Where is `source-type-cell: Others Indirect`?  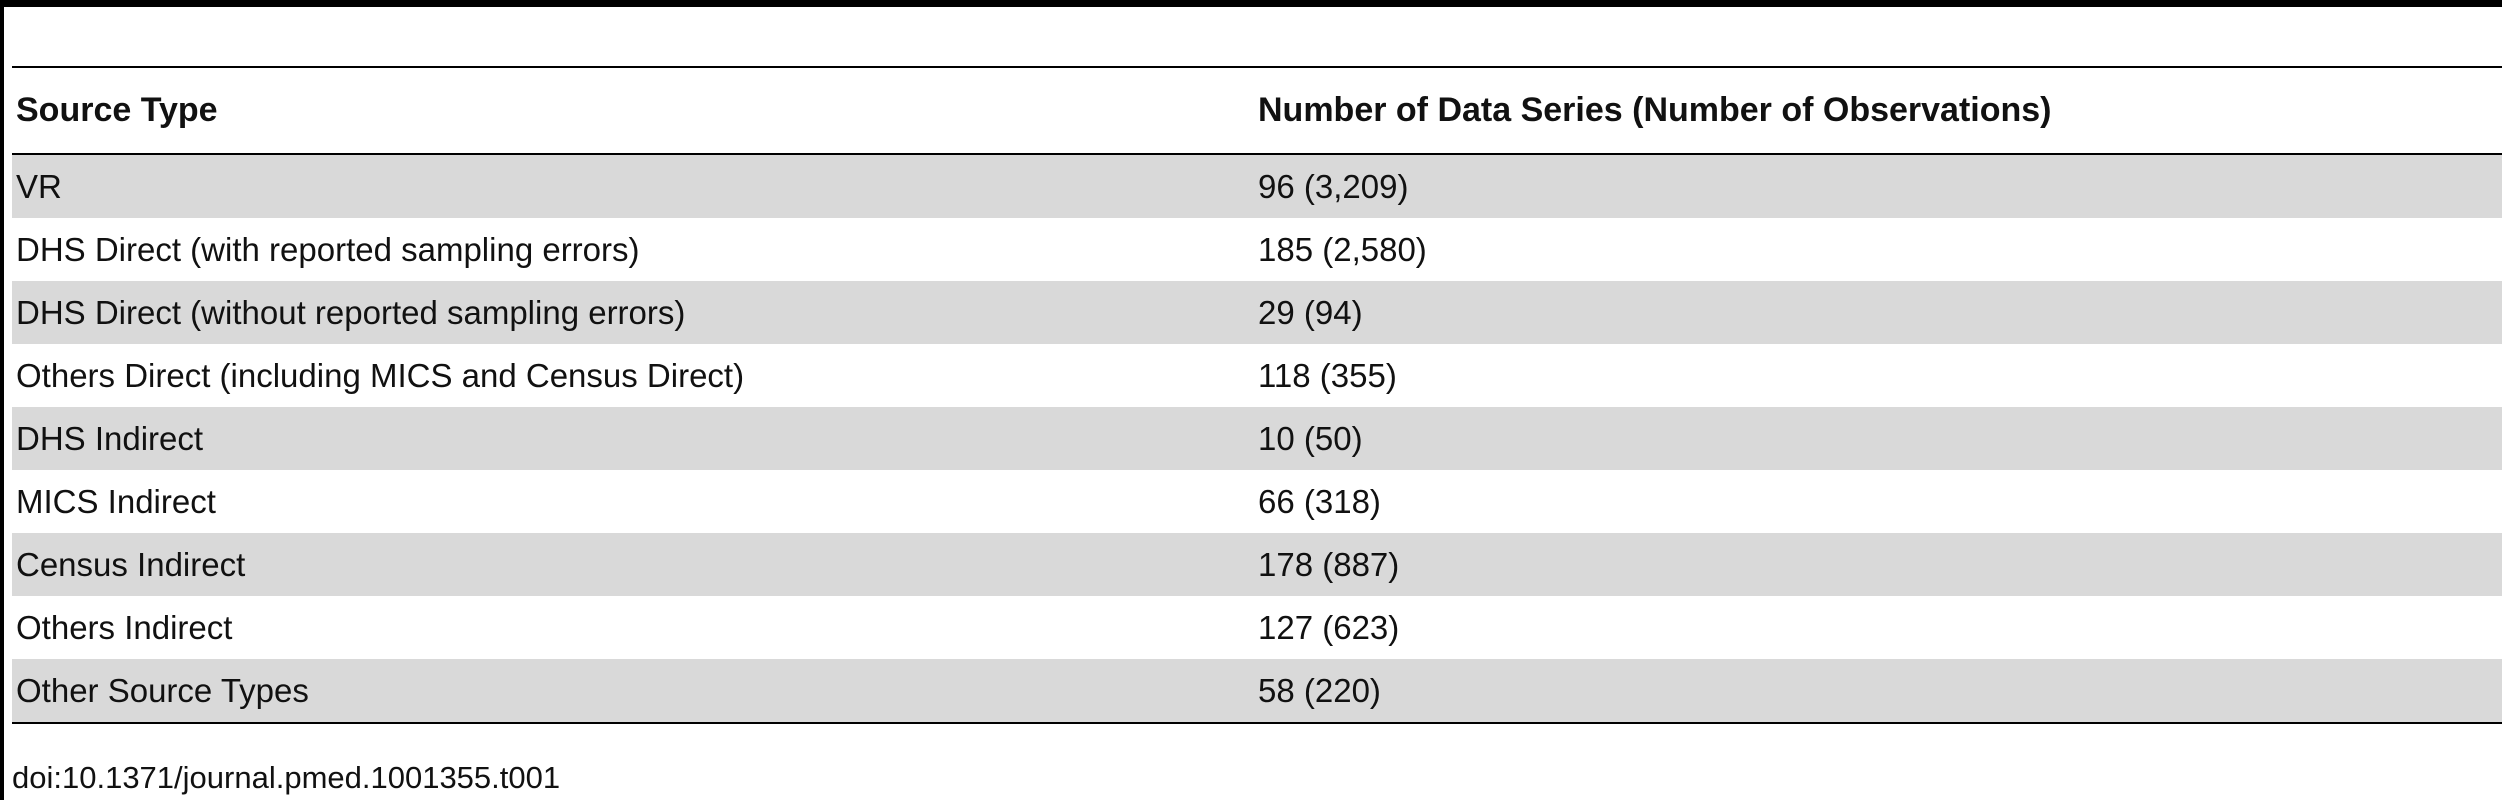 source-type-cell: Others Indirect is located at coordinates (124, 627).